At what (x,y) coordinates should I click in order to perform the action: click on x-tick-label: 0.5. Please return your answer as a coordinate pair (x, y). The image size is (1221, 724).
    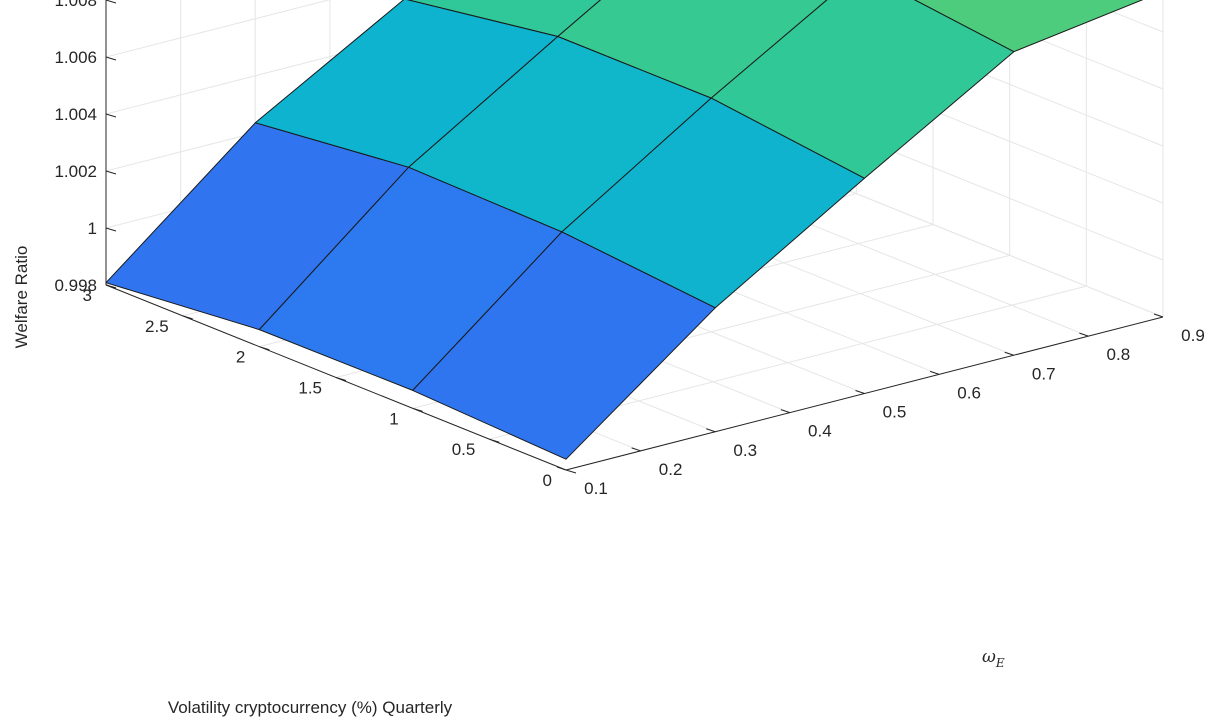
    Looking at the image, I should click on (895, 412).